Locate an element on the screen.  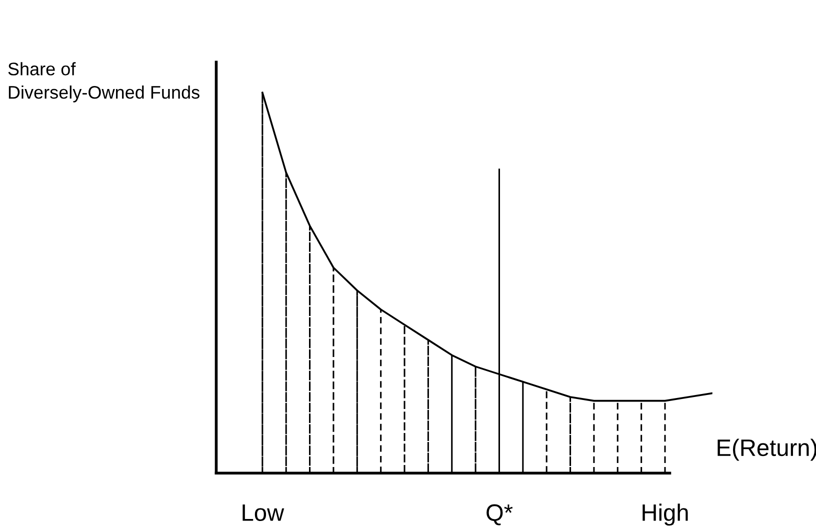
y-axis-title: Share of Diversely-Owned Funds is located at coordinates (104, 82).